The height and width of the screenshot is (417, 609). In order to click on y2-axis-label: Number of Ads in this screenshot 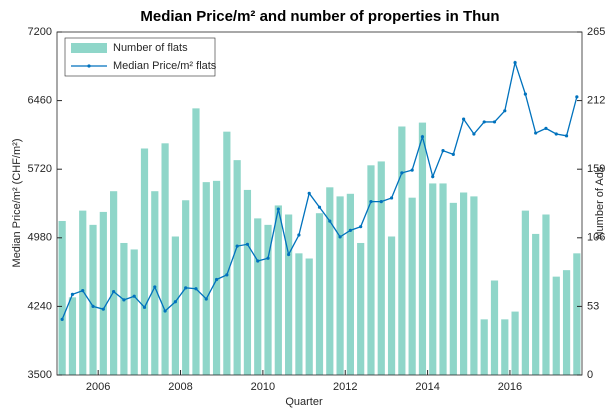, I will do `click(600, 202)`.